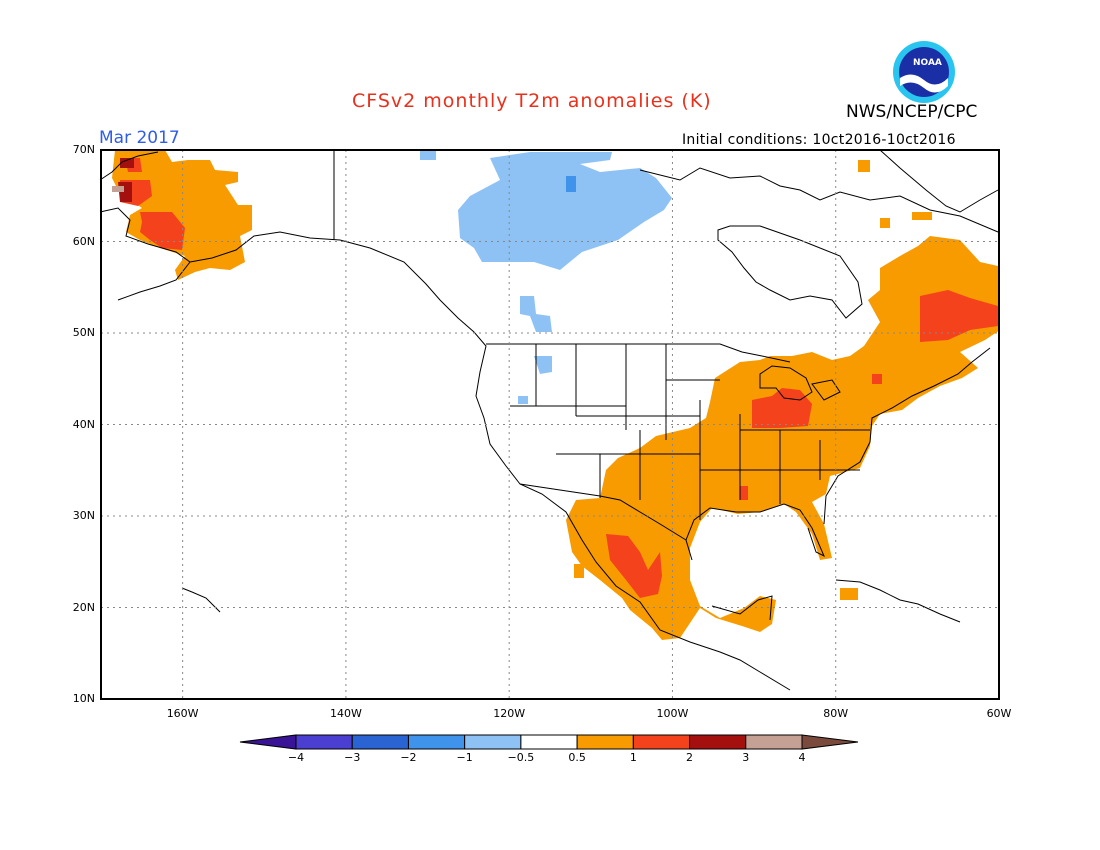 The width and height of the screenshot is (1100, 850). I want to click on colorbar-low-arrow, so click(268, 742).